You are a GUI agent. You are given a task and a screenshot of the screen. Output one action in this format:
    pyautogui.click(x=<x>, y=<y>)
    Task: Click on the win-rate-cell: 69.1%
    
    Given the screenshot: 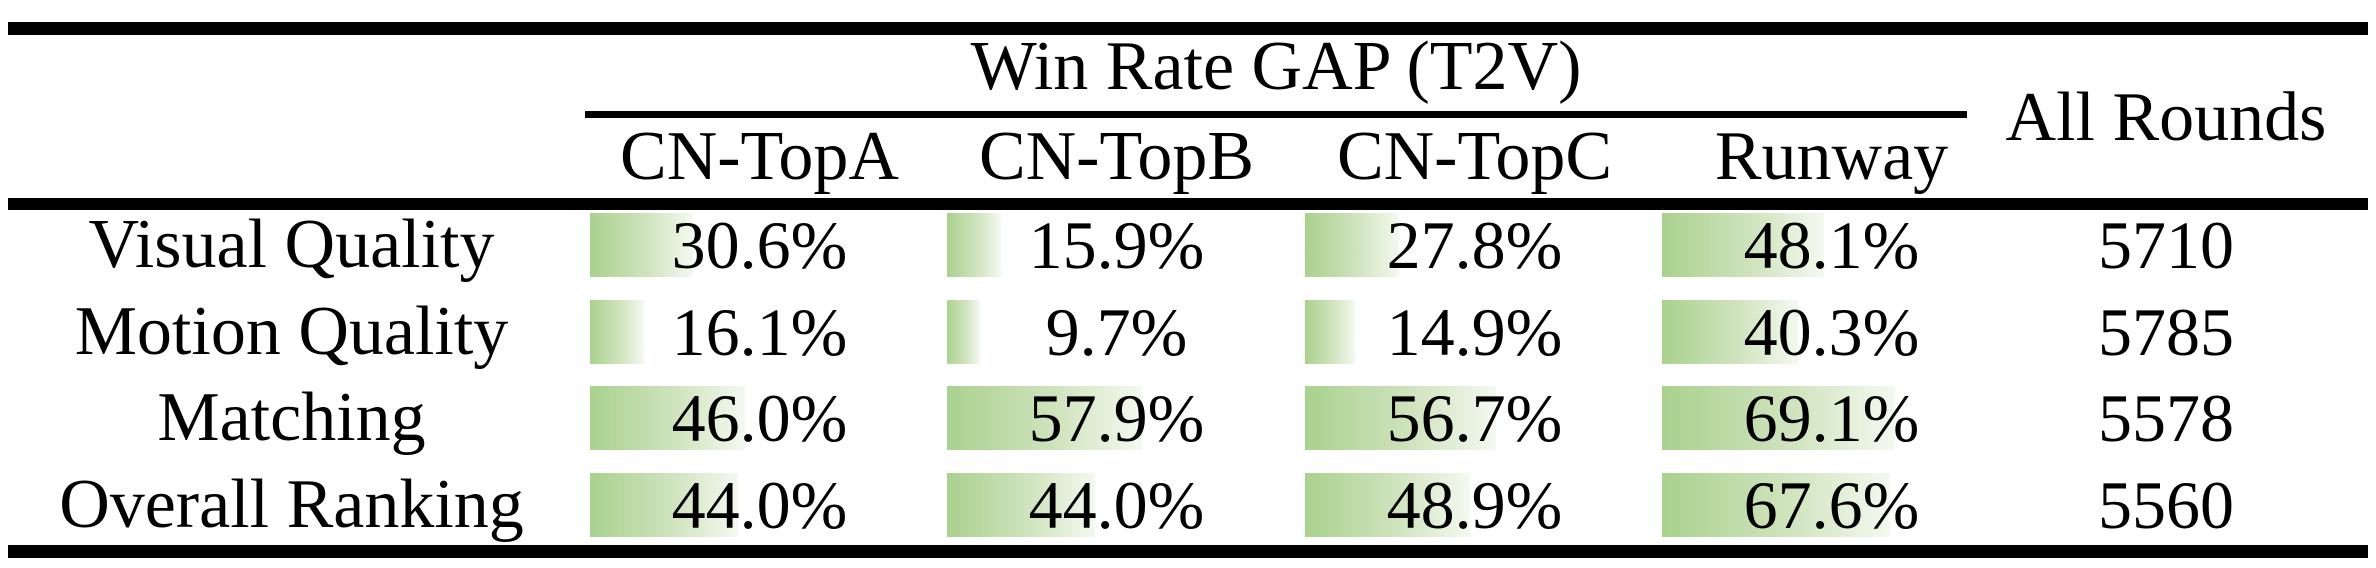 What is the action you would take?
    pyautogui.click(x=1831, y=418)
    